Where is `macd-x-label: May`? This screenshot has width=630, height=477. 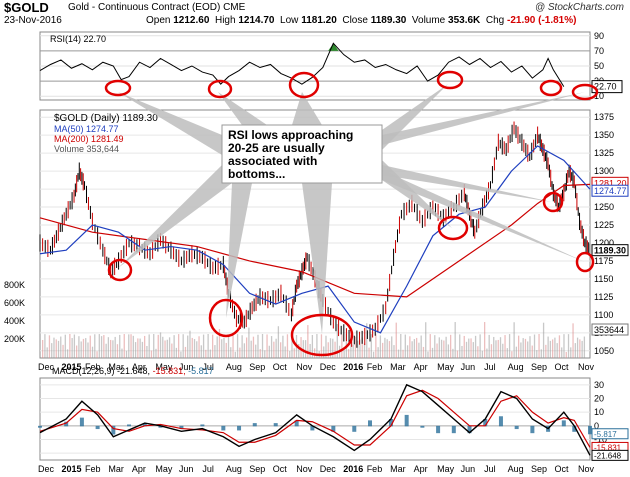
macd-x-label: May is located at coordinates (446, 469).